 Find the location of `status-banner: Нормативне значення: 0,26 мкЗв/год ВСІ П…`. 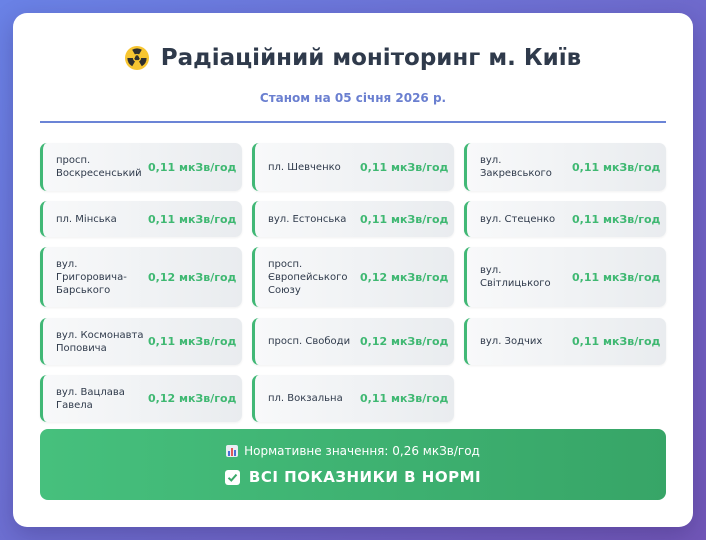

status-banner: Нормативне значення: 0,26 мкЗв/год ВСІ П… is located at coordinates (353, 464).